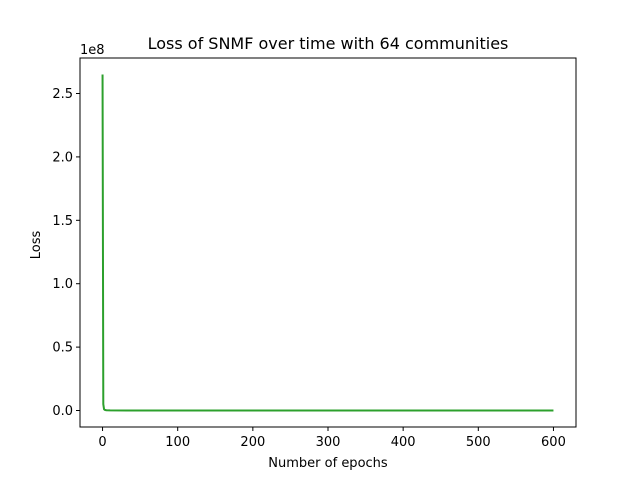 The width and height of the screenshot is (640, 480). Describe the element at coordinates (403, 442) in the screenshot. I see `x-tick-label: 400` at that location.